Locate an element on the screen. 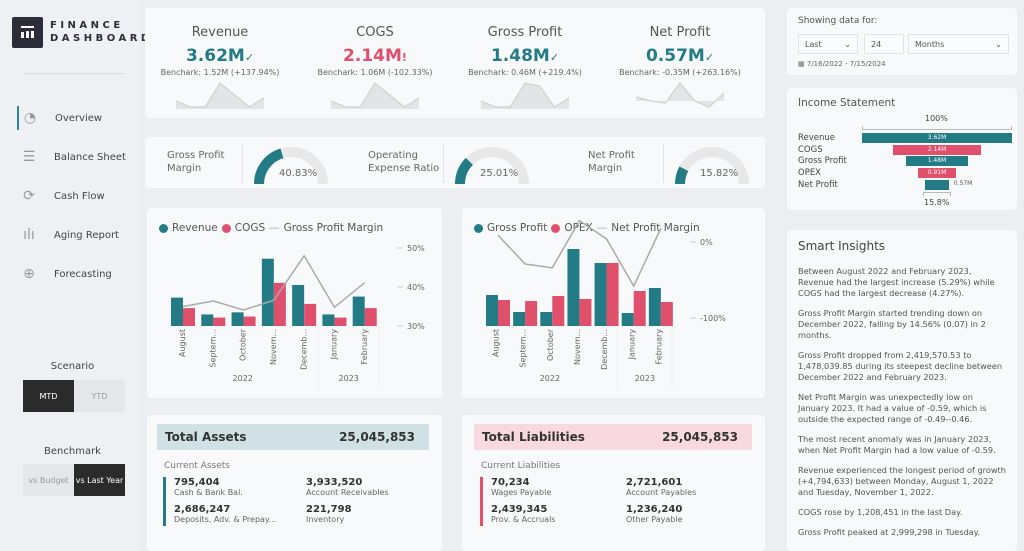 This screenshot has width=1024, height=551. funnel-label-net-profit: Net Profit is located at coordinates (818, 184).